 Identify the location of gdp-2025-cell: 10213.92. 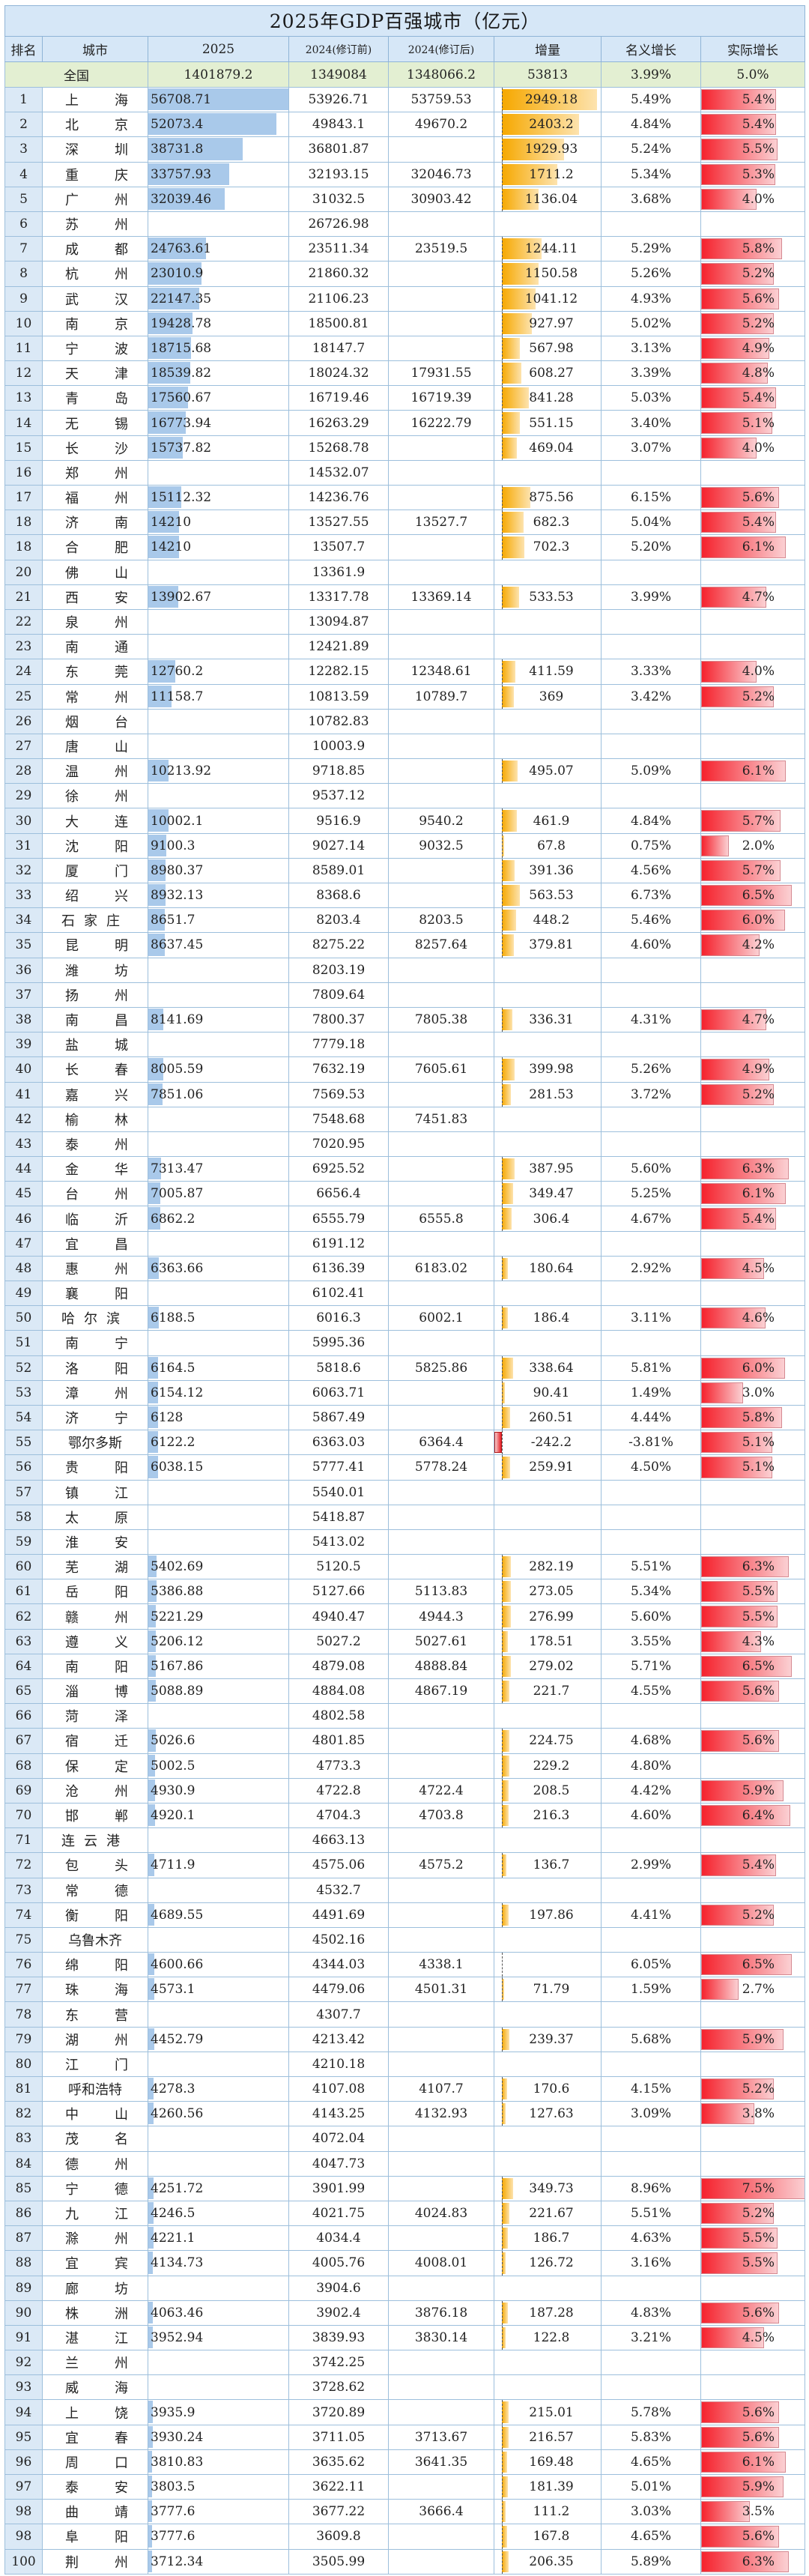
(219, 771).